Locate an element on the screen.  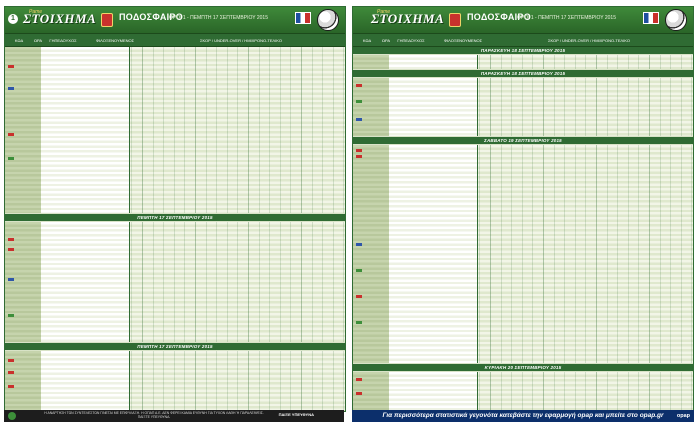
page-gutter is located at coordinates (348, 211).